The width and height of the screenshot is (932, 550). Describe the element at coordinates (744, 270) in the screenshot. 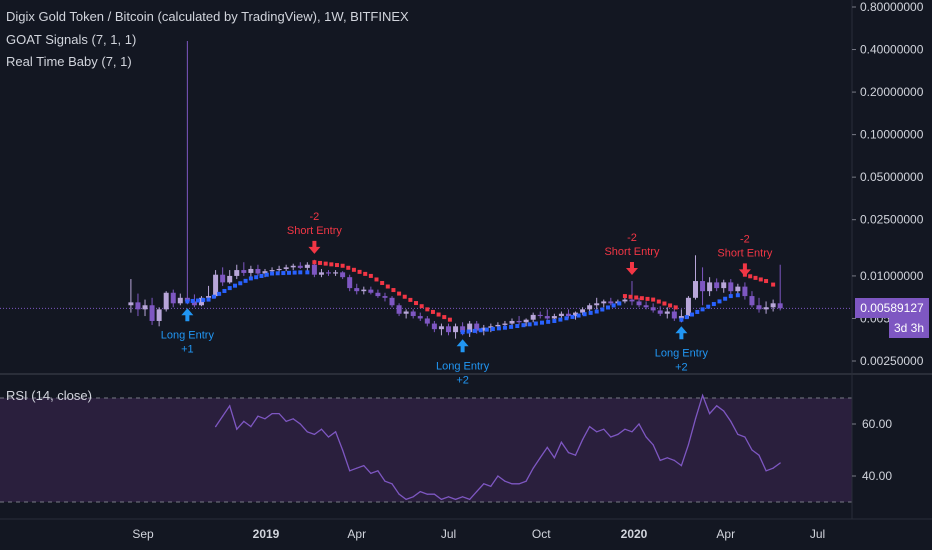

I see `short-entry-arrow` at that location.